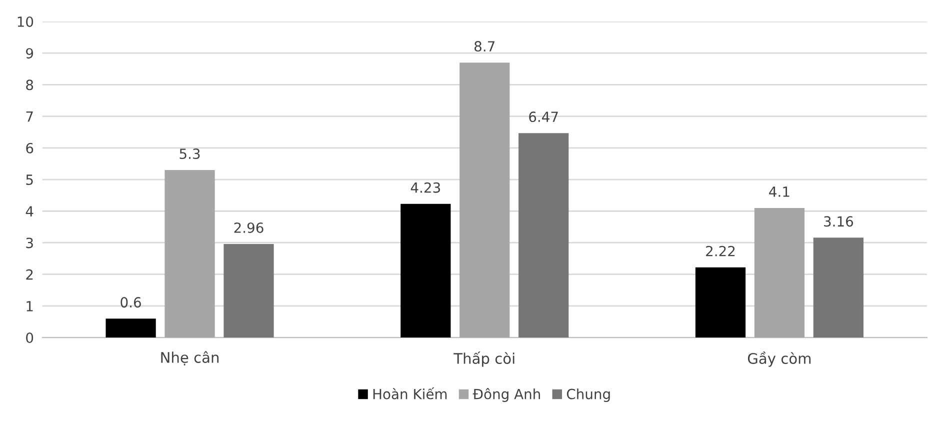  I want to click on data-label: 4.23, so click(425, 187).